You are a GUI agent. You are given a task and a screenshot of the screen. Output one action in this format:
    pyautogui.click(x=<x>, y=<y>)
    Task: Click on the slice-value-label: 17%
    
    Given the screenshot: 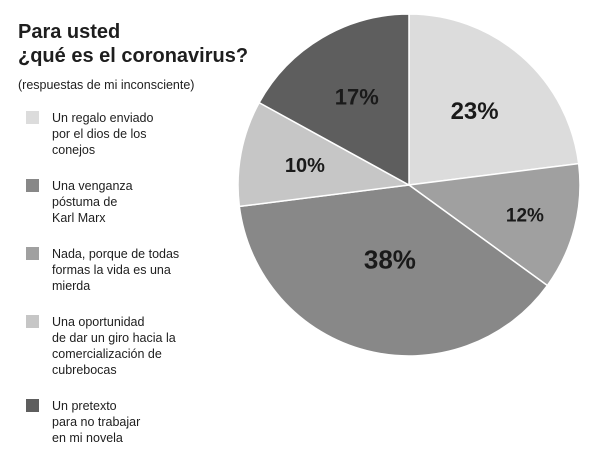 What is the action you would take?
    pyautogui.click(x=357, y=96)
    